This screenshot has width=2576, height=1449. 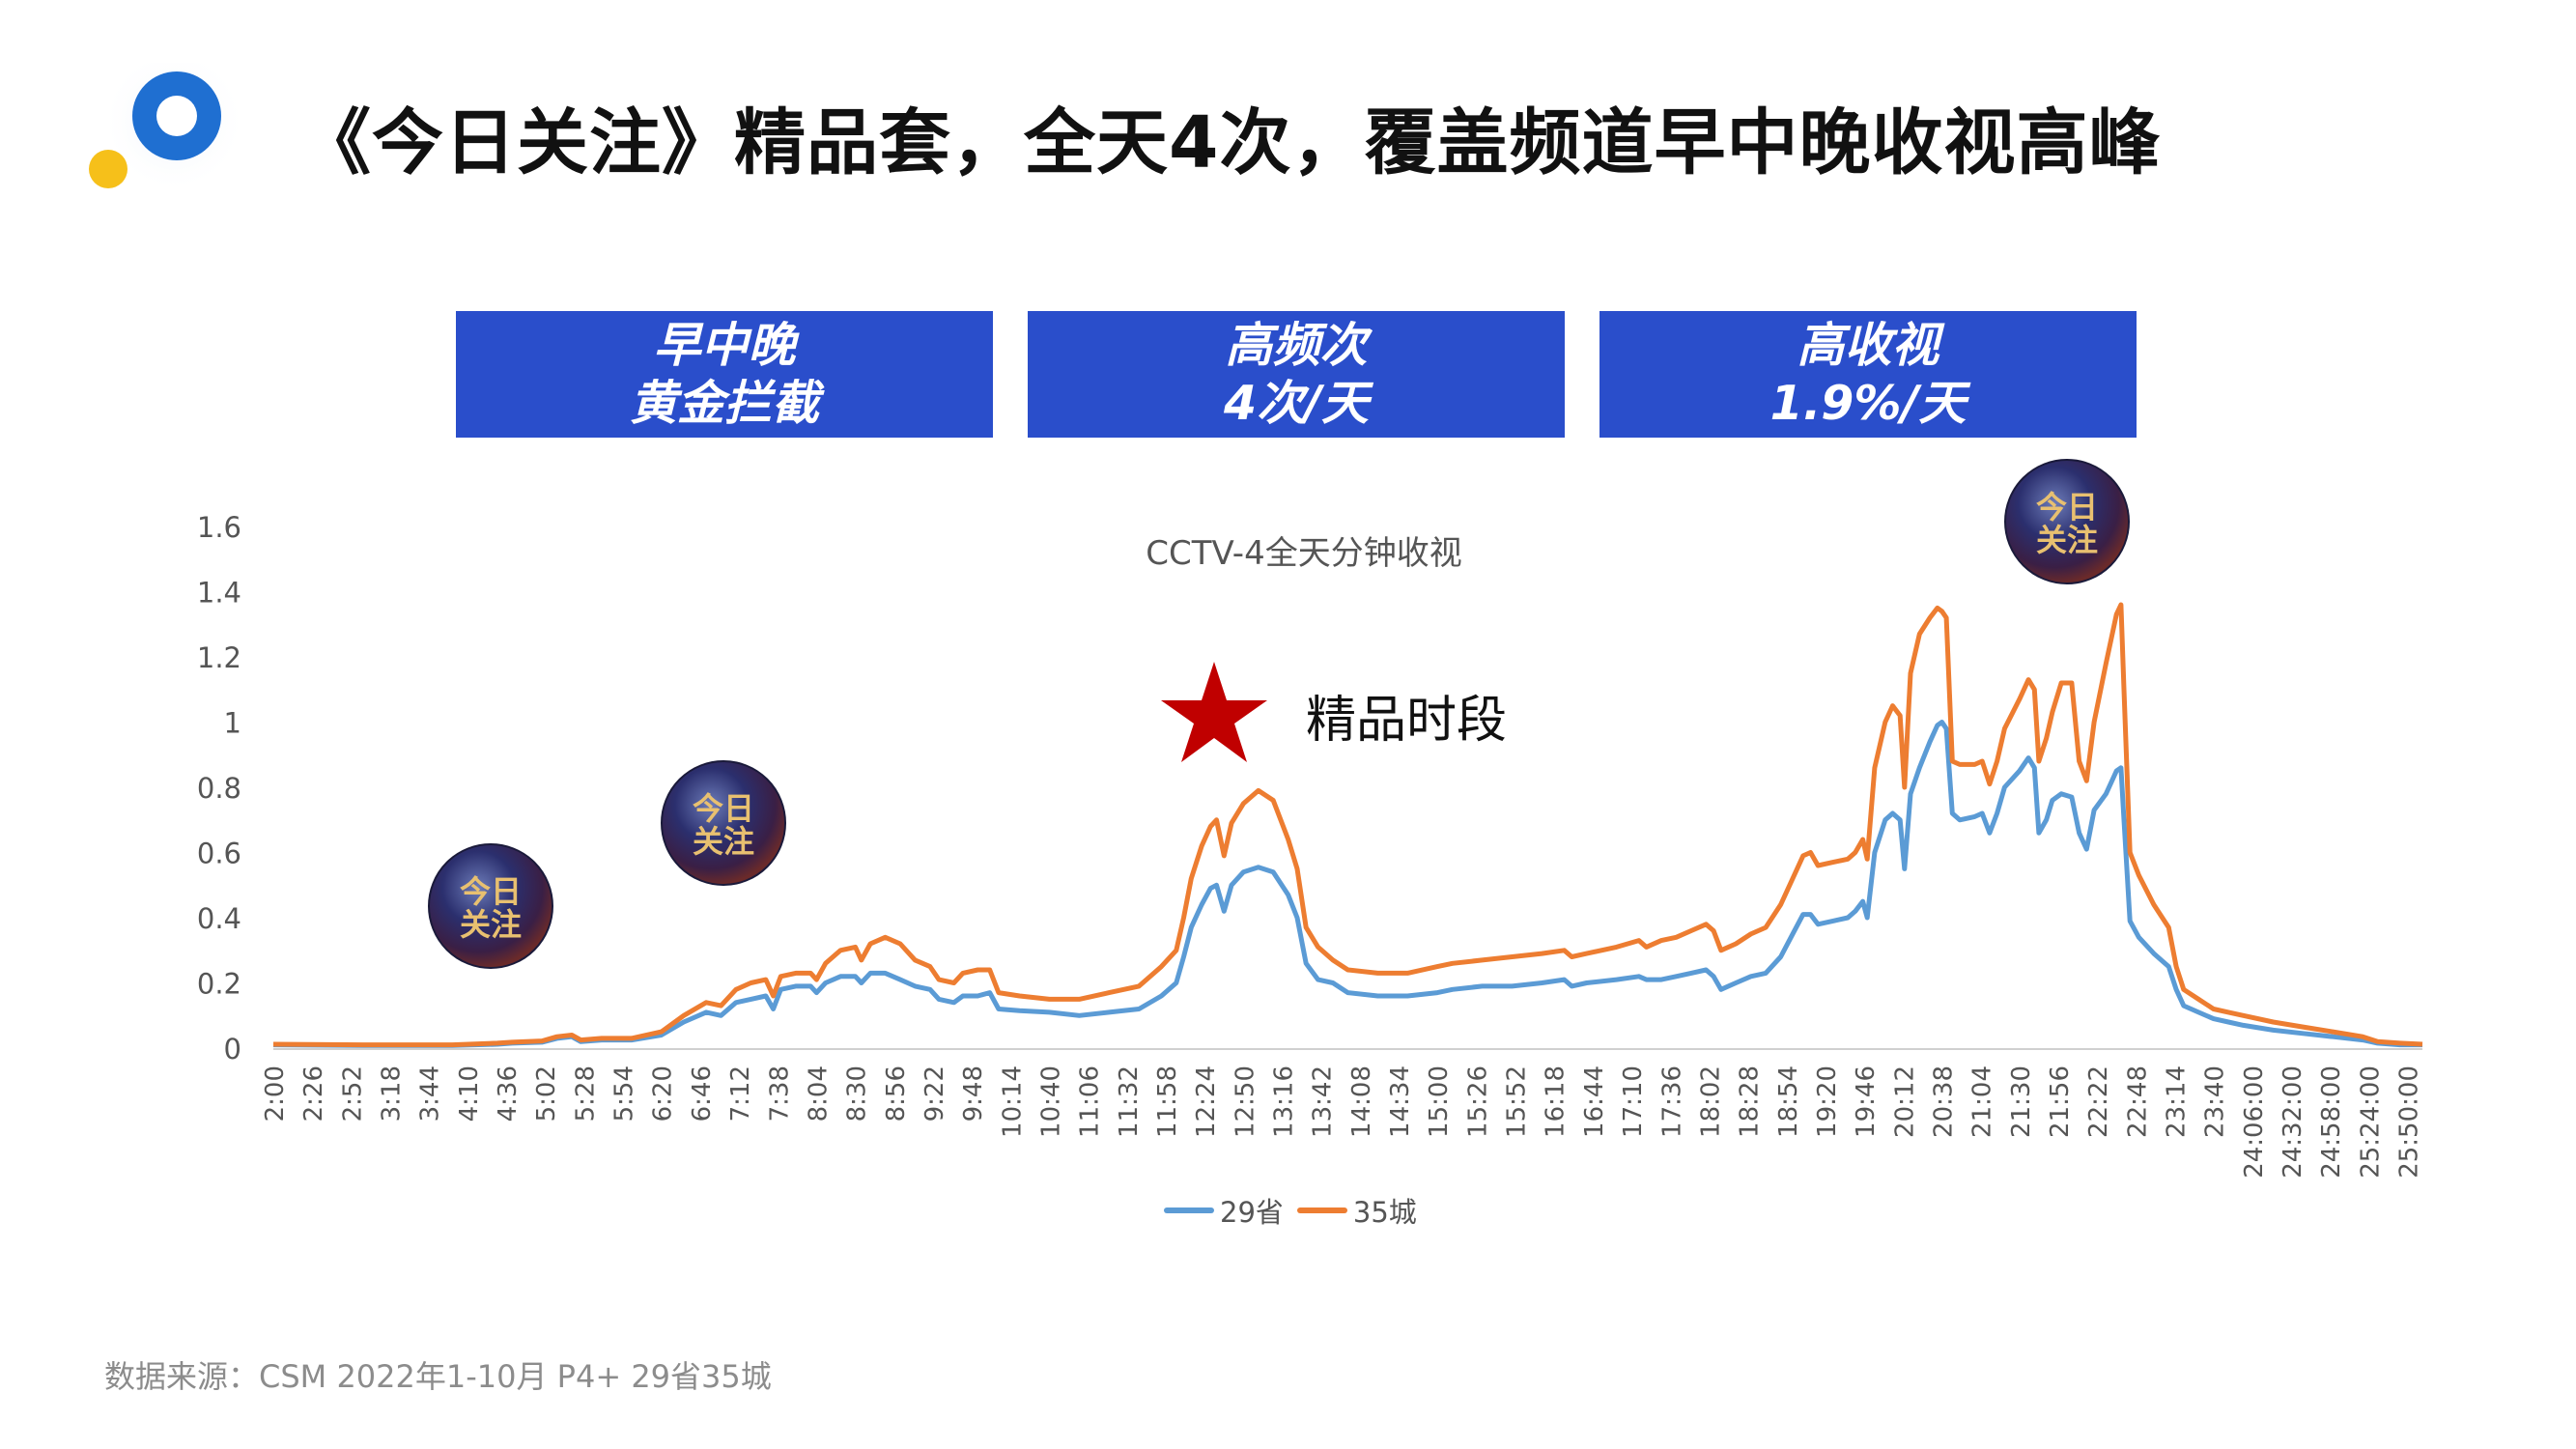 What do you see at coordinates (1290, 1210) in the screenshot?
I see `chart-legend: 29省 35城` at bounding box center [1290, 1210].